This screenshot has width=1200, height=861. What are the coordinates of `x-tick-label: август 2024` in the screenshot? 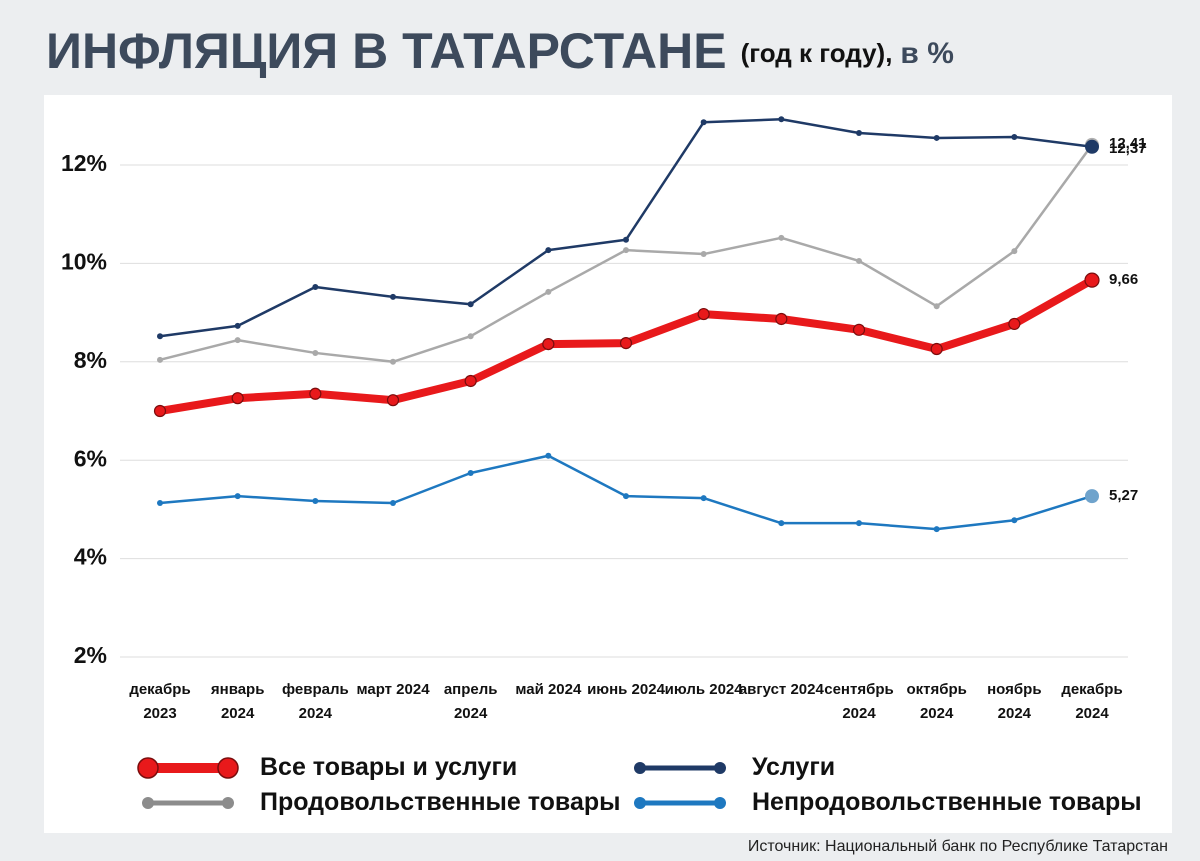 It's located at (781, 689).